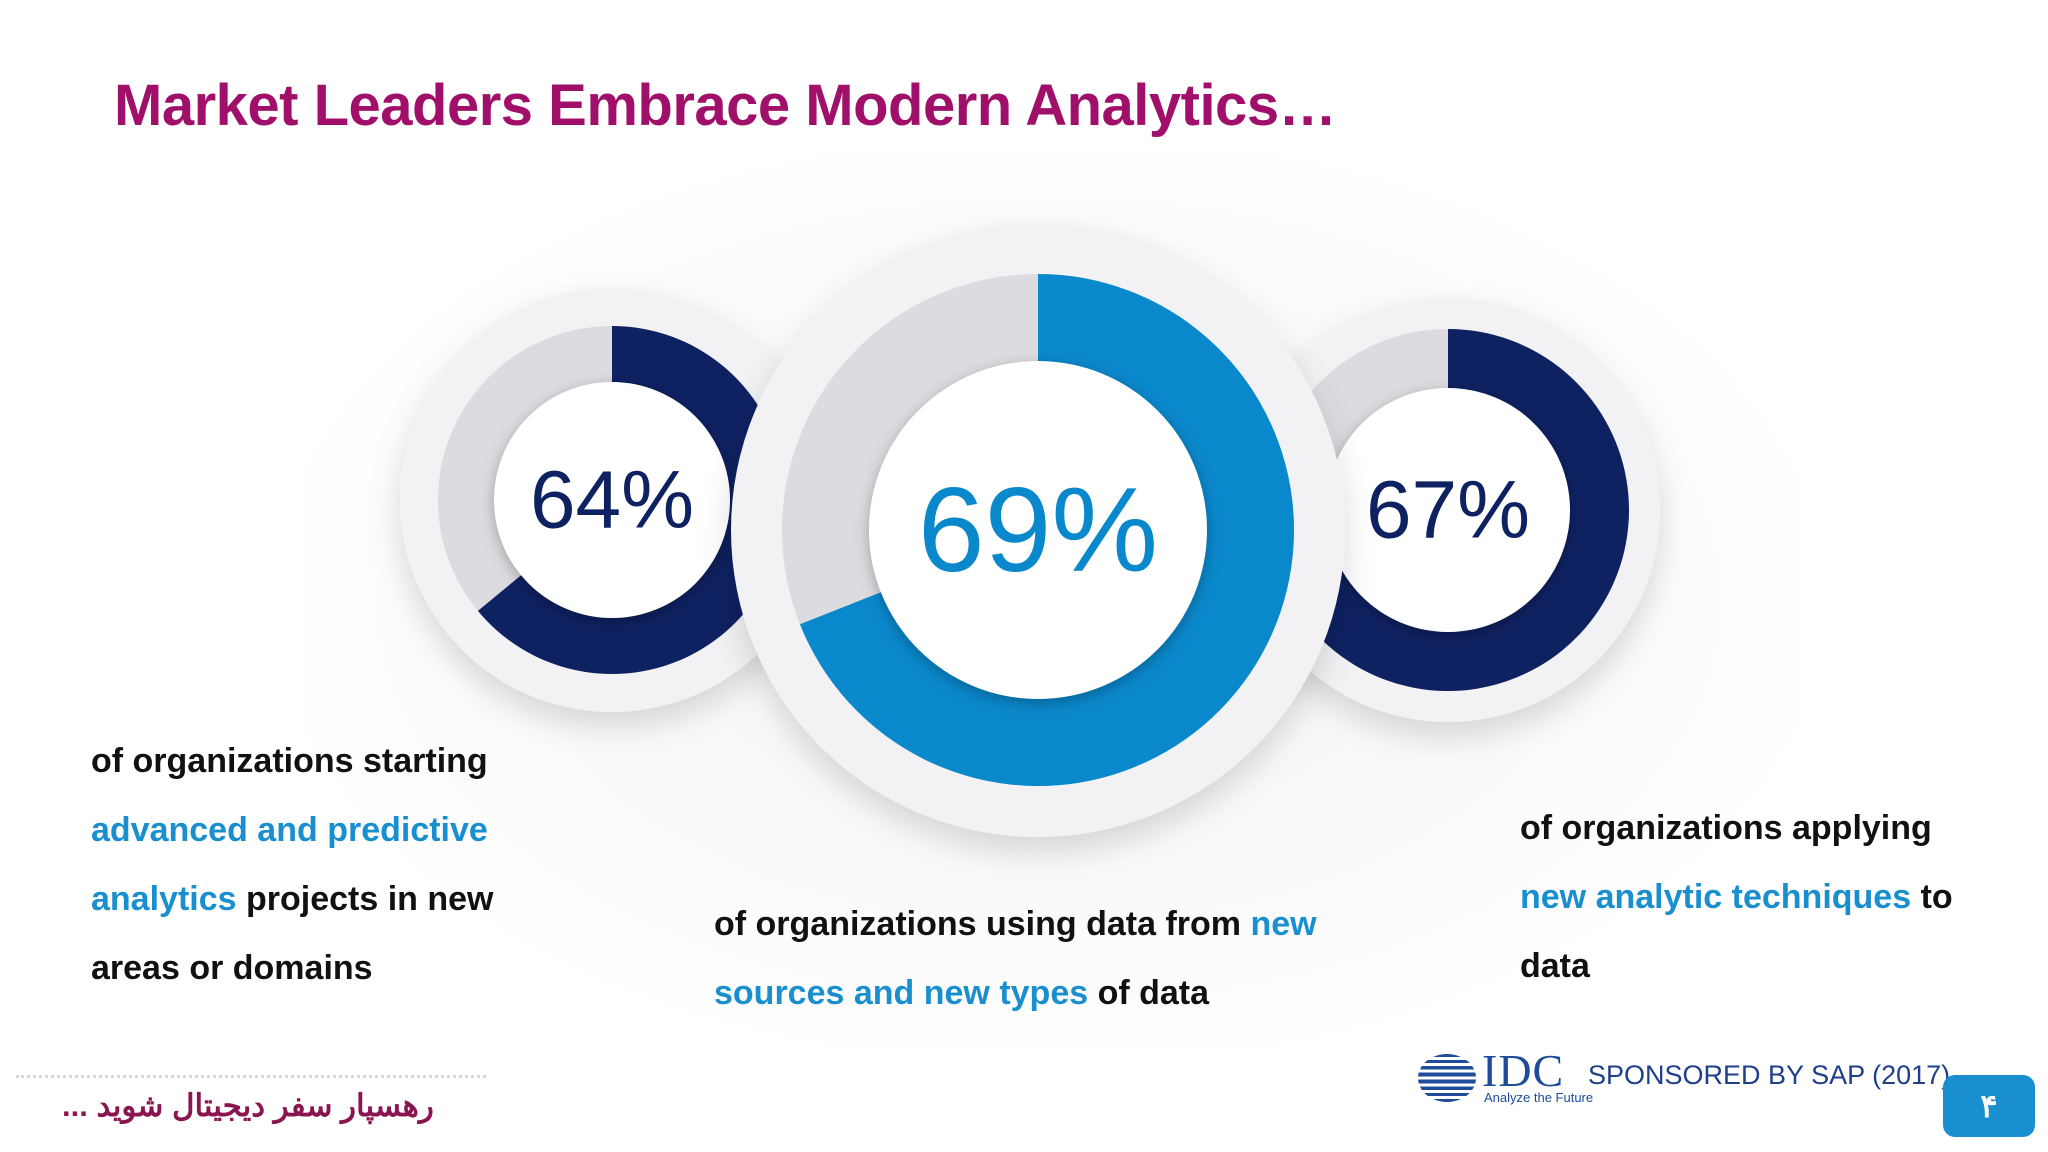 Image resolution: width=2048 pixels, height=1152 pixels. I want to click on donut-1-percent-label: 64%, so click(612, 500).